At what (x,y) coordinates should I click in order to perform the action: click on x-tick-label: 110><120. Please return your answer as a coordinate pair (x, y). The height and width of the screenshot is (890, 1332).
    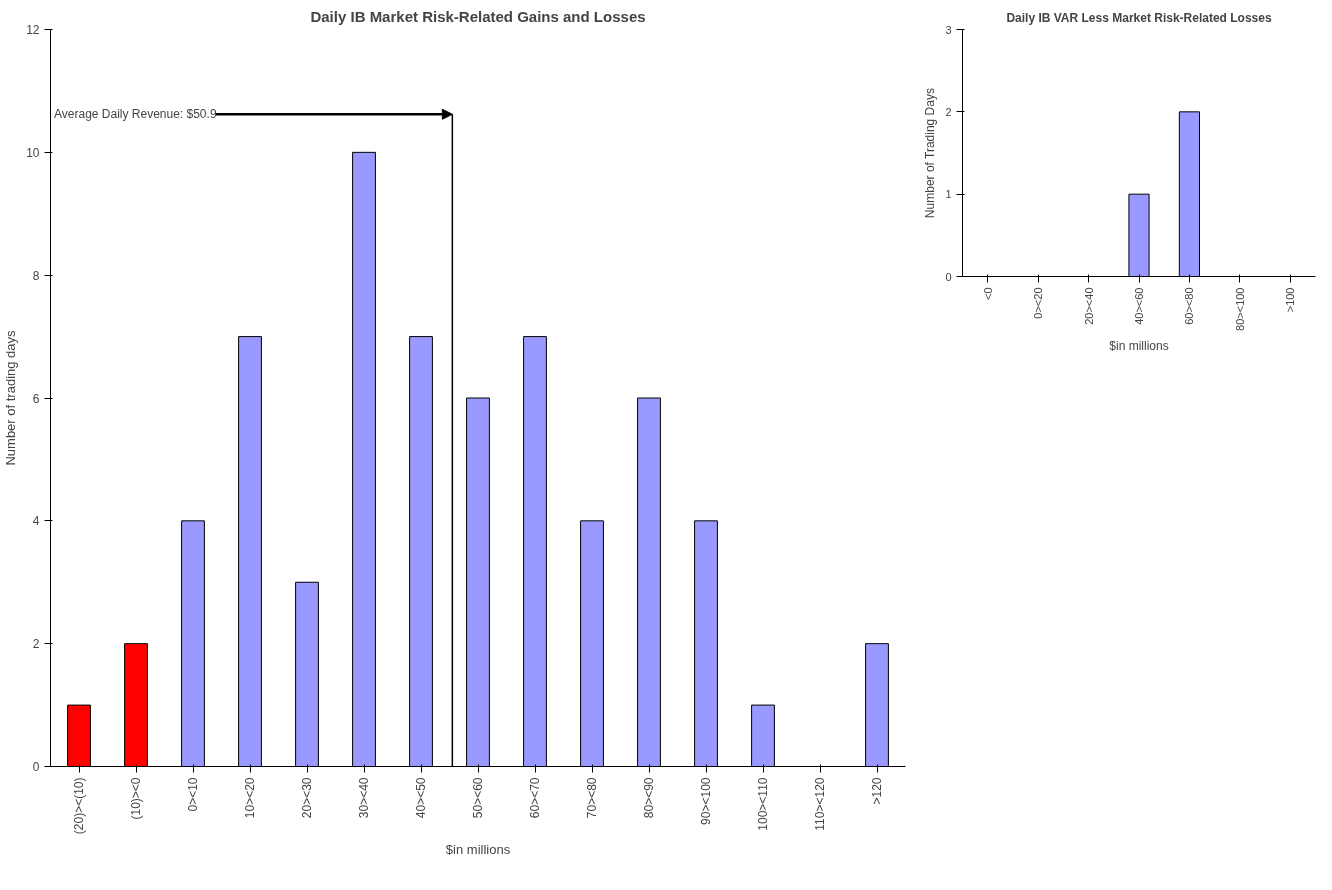
    Looking at the image, I should click on (820, 804).